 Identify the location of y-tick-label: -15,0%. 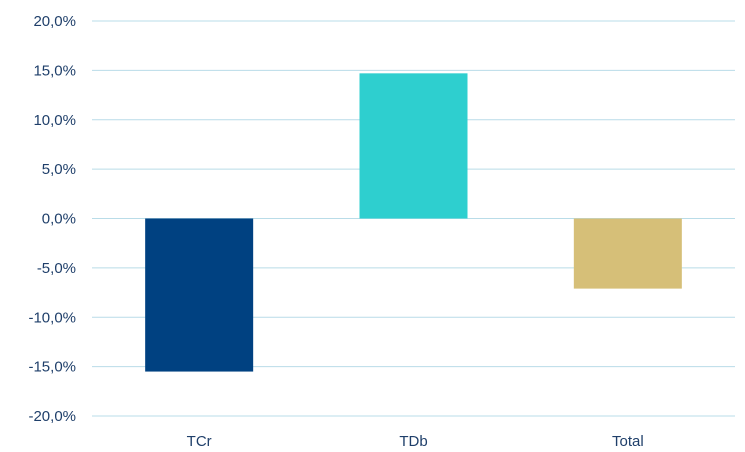
(52, 367).